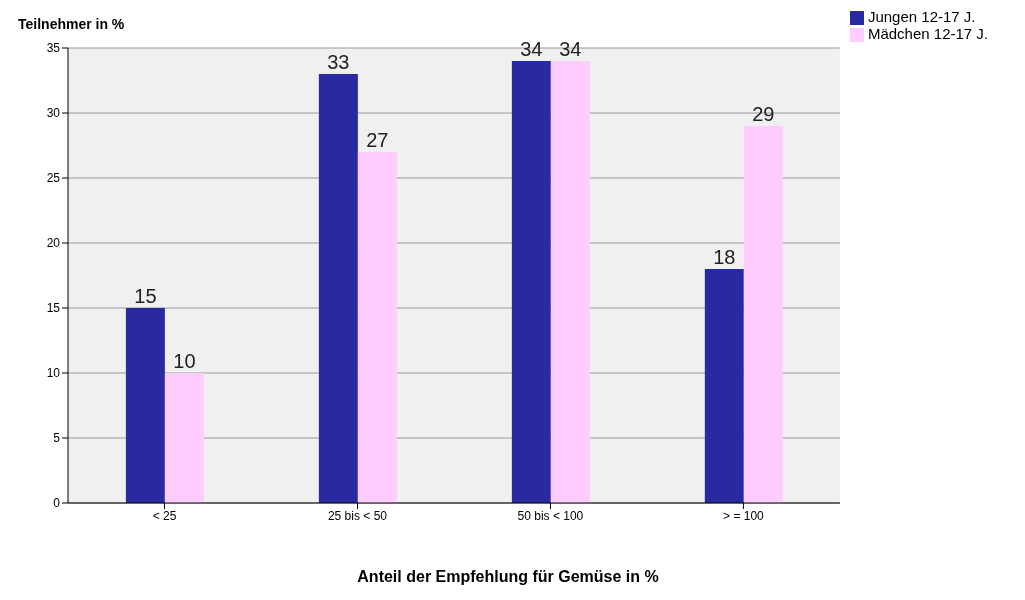 The image size is (1025, 600). What do you see at coordinates (724, 257) in the screenshot?
I see `data-label: 18` at bounding box center [724, 257].